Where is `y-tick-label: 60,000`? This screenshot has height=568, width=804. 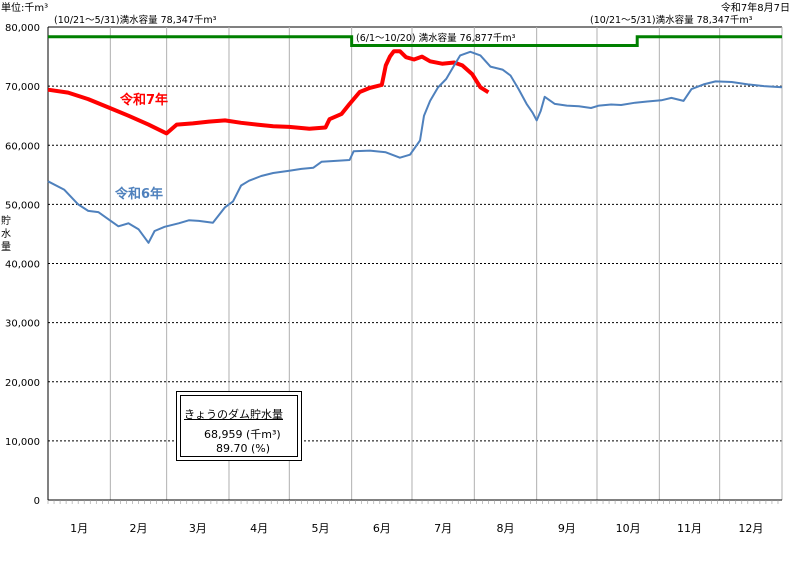
y-tick-label: 60,000 is located at coordinates (22, 146).